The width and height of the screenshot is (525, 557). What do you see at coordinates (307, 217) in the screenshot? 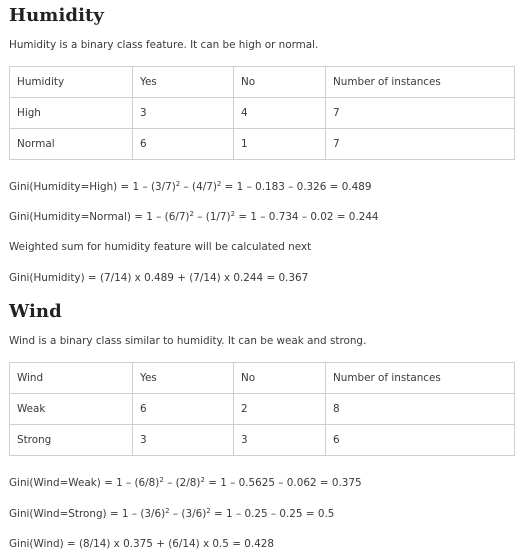
I see `formula-part: = 1 – 0.734 – 0.02 = 0.244` at bounding box center [307, 217].